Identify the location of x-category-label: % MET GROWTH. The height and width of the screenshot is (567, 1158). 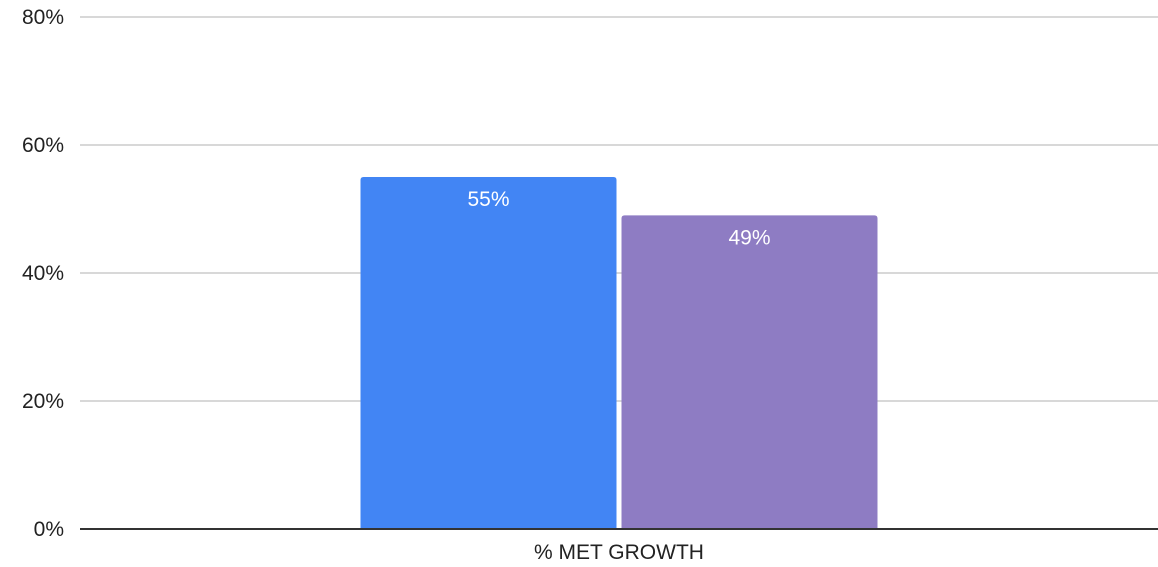
(619, 552).